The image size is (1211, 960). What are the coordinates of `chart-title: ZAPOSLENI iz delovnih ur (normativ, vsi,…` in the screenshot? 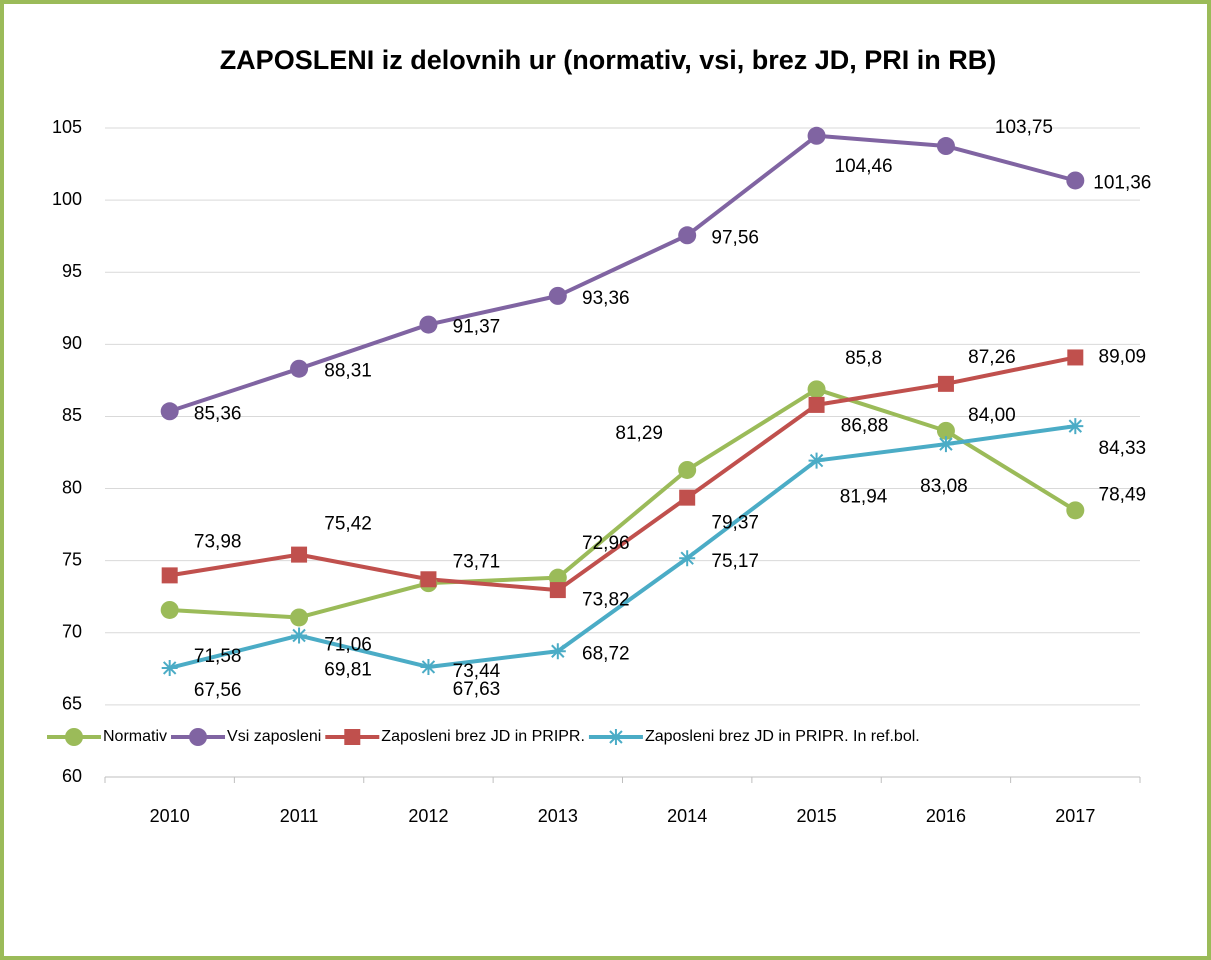 It's located at (608, 60).